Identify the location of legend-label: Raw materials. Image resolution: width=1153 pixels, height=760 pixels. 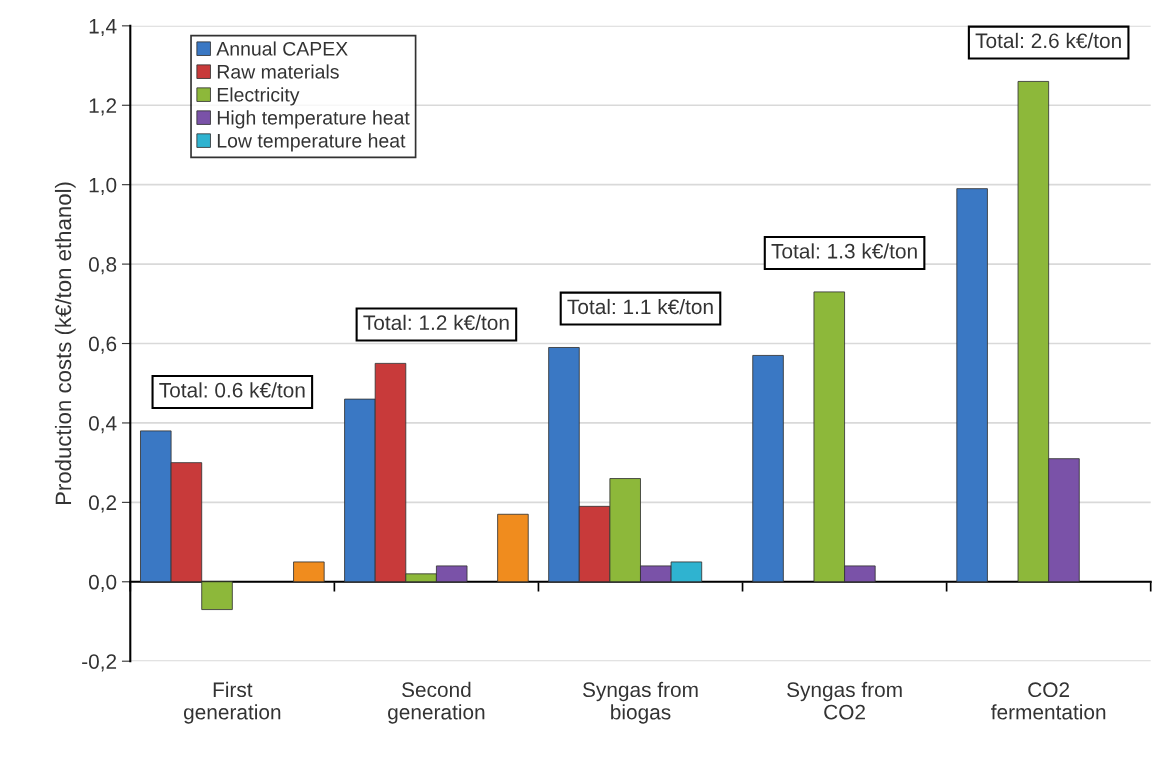
(278, 71).